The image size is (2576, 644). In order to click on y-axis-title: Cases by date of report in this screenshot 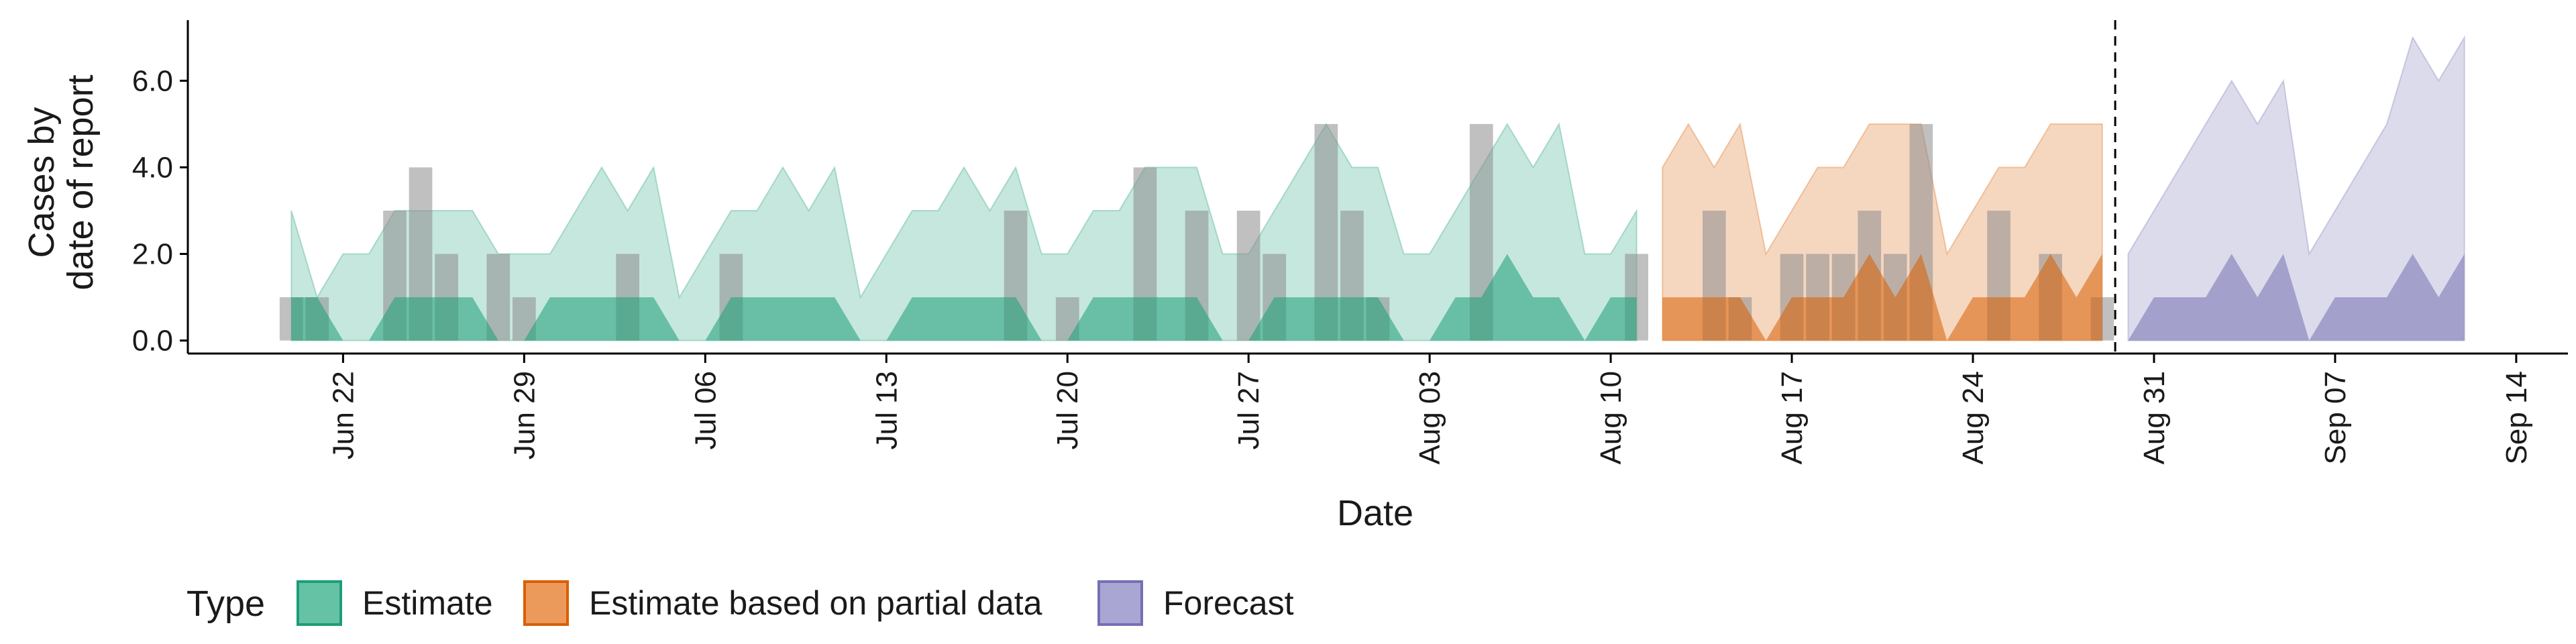, I will do `click(61, 182)`.